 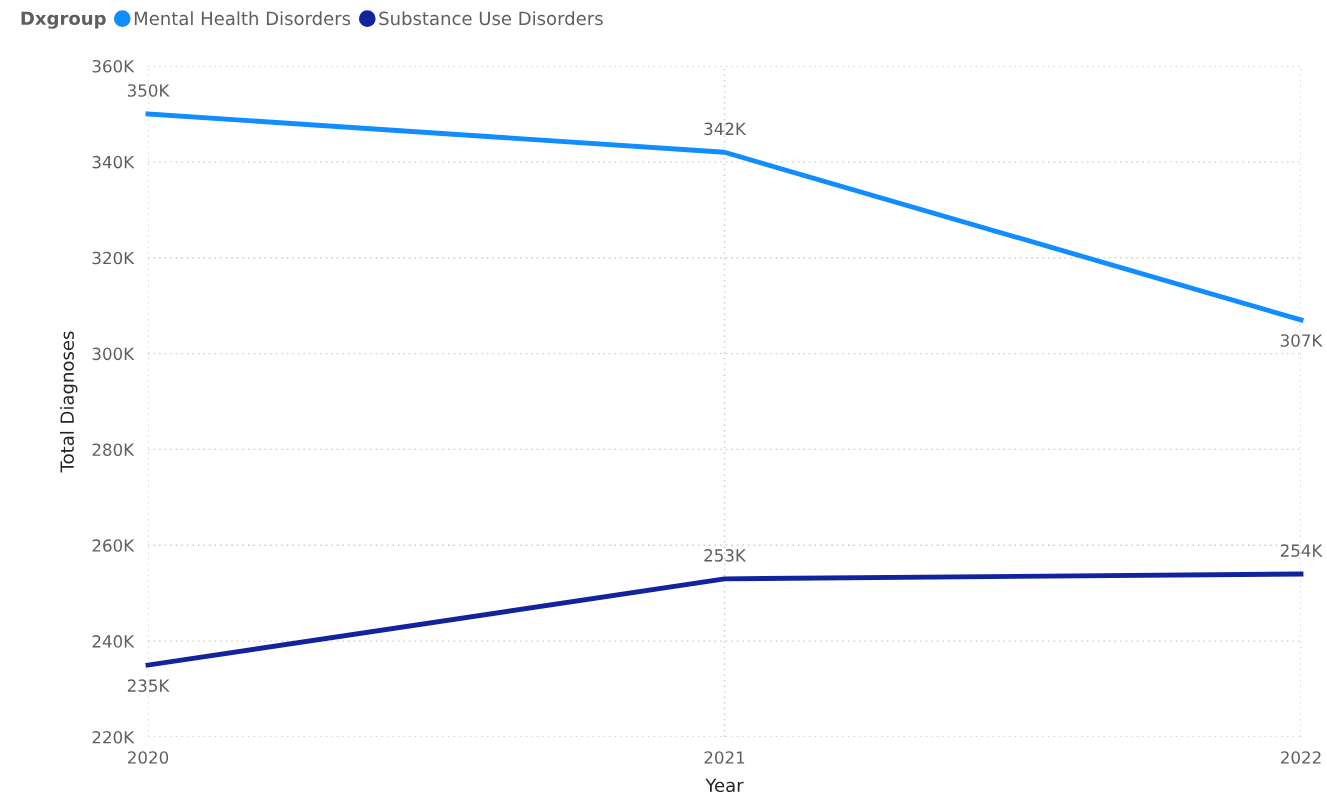 I want to click on legend-title: Dxgroup, so click(x=63, y=20).